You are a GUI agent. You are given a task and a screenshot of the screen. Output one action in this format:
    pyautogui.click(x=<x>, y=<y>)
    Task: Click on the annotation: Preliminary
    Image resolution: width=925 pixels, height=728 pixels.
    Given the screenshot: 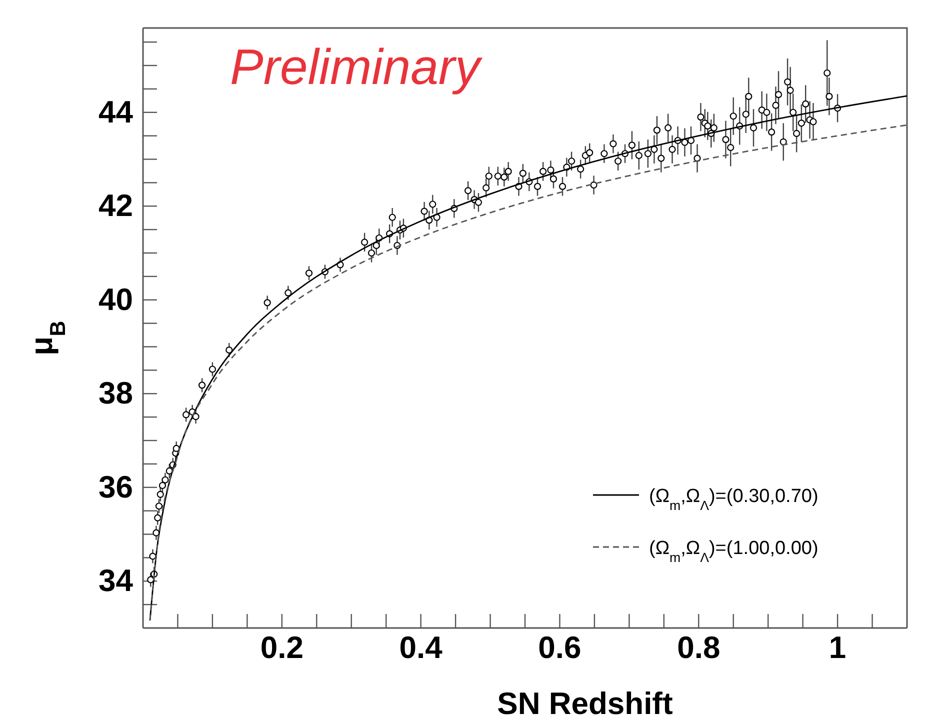 What is the action you would take?
    pyautogui.click(x=357, y=67)
    